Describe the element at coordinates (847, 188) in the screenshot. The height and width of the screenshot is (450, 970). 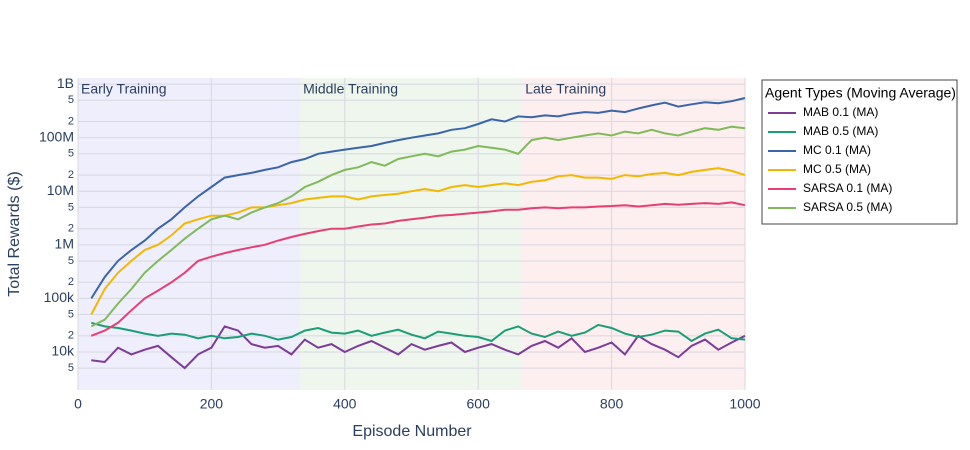
I see `legend-label: SARSA 0.1 (MA)` at that location.